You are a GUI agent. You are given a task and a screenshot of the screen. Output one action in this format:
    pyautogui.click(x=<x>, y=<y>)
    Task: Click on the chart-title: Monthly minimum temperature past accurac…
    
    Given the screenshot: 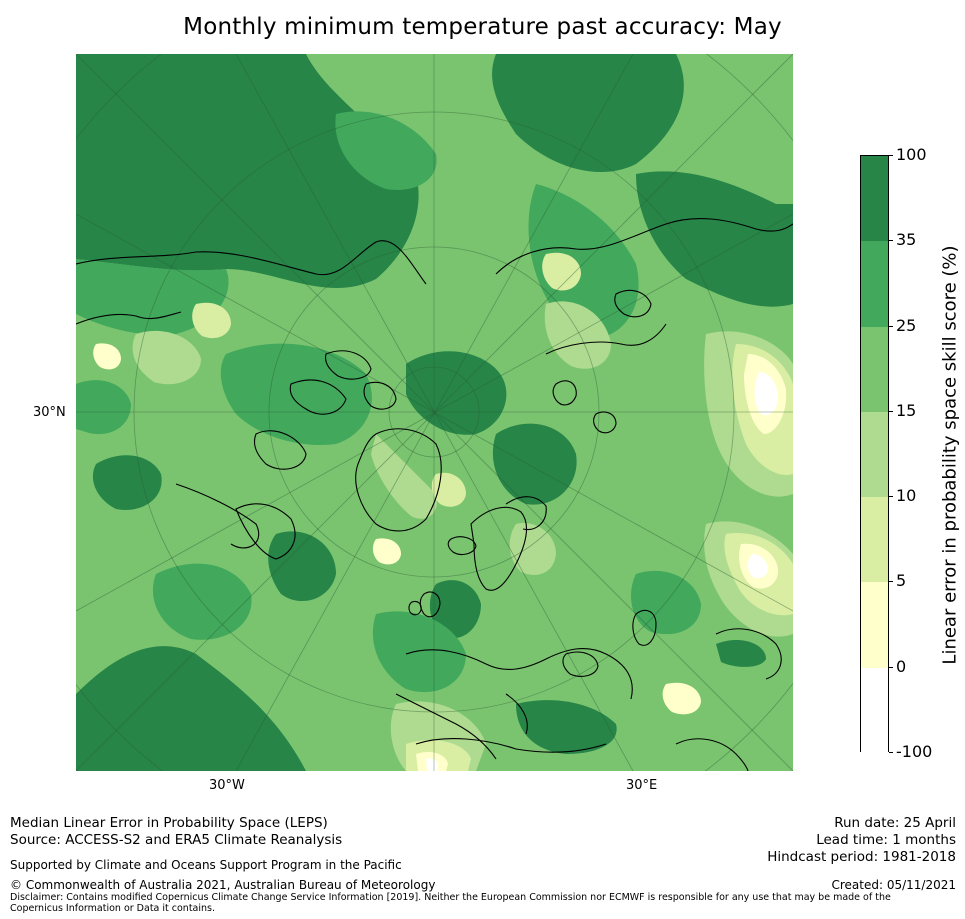 What is the action you would take?
    pyautogui.click(x=482, y=27)
    